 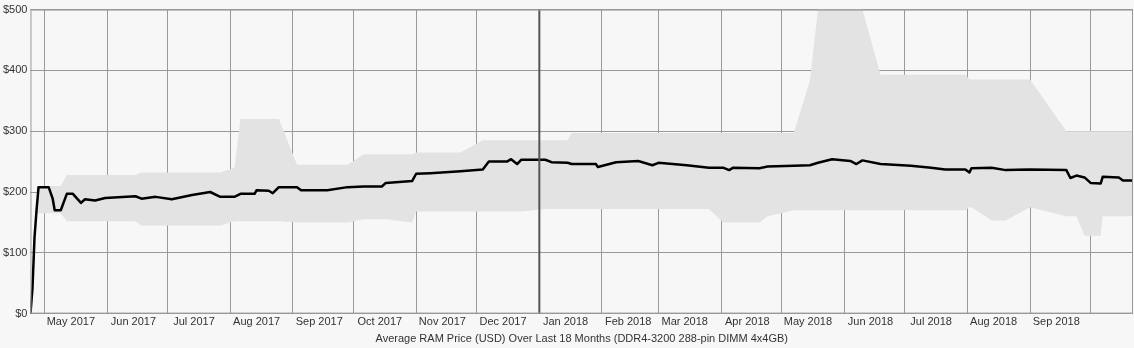 What do you see at coordinates (15, 251) in the screenshot?
I see `y-tick-label: $100` at bounding box center [15, 251].